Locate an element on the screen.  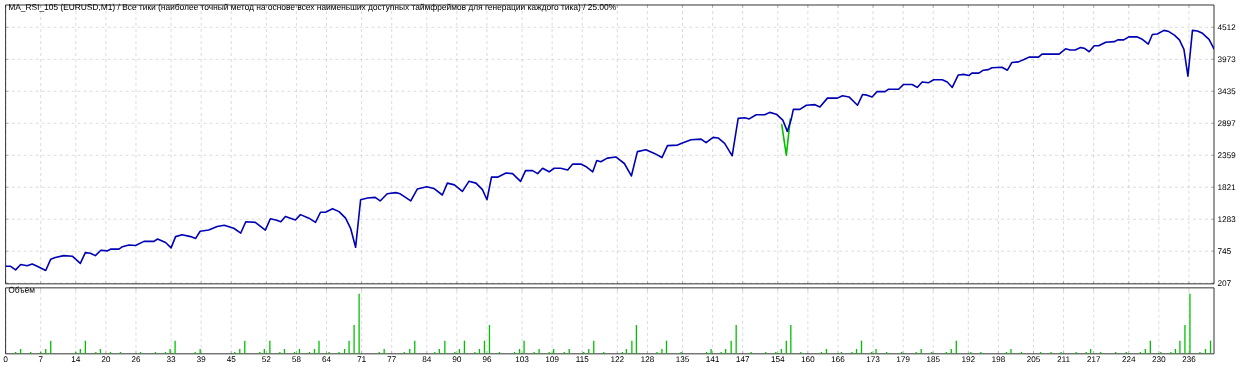
y-tick-label: 1821 is located at coordinates (1227, 187).